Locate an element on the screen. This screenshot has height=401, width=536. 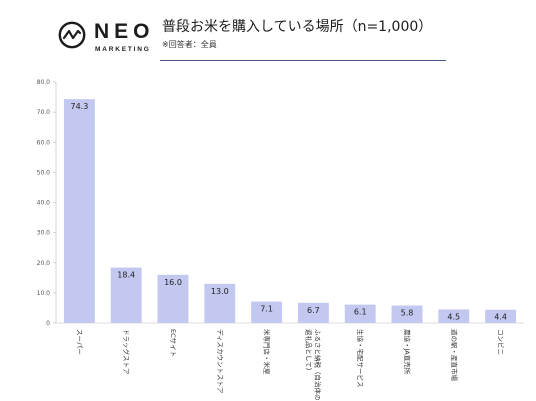
neo-pulse-icon is located at coordinates (72, 35).